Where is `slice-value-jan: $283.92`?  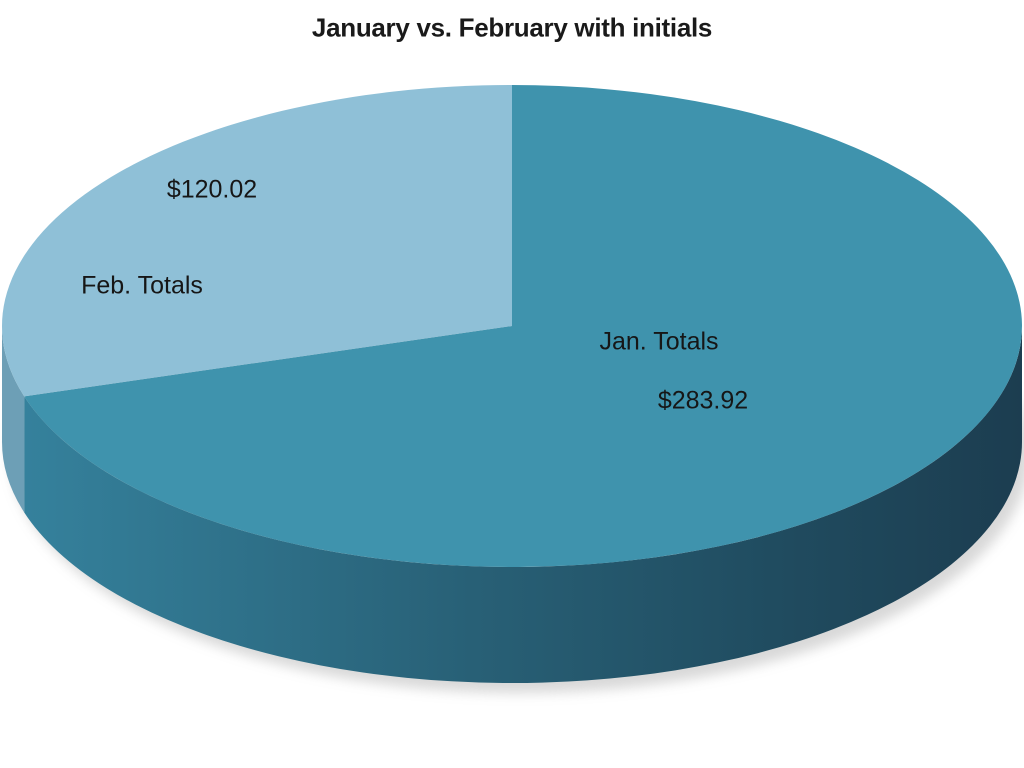 slice-value-jan: $283.92 is located at coordinates (703, 400).